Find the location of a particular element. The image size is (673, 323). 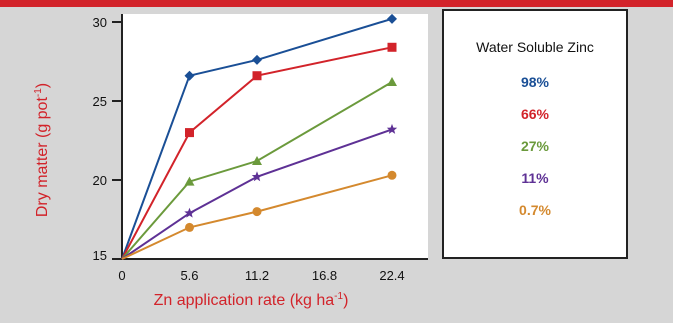

legend-item: 98% is located at coordinates (535, 82).